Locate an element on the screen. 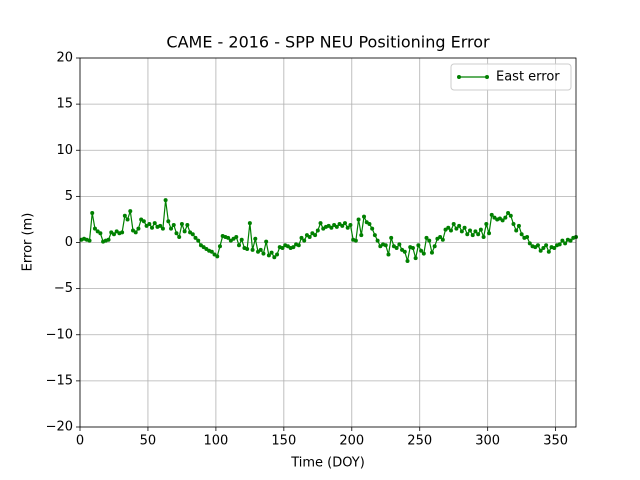 This screenshot has width=640, height=480. y-tick-label: −15 is located at coordinates (59, 380).